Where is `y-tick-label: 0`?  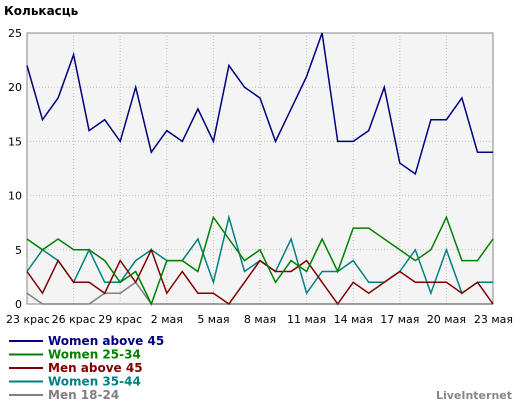
y-tick-label: 0 is located at coordinates (18, 304).